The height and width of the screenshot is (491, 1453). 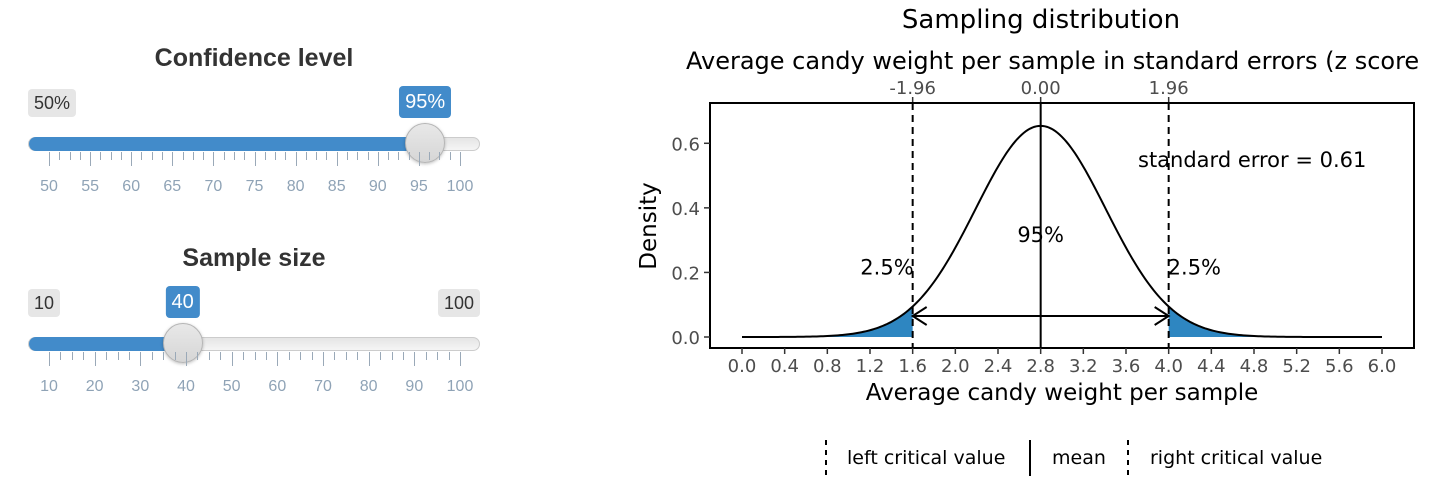 What do you see at coordinates (172, 186) in the screenshot?
I see `tick-label: 65` at bounding box center [172, 186].